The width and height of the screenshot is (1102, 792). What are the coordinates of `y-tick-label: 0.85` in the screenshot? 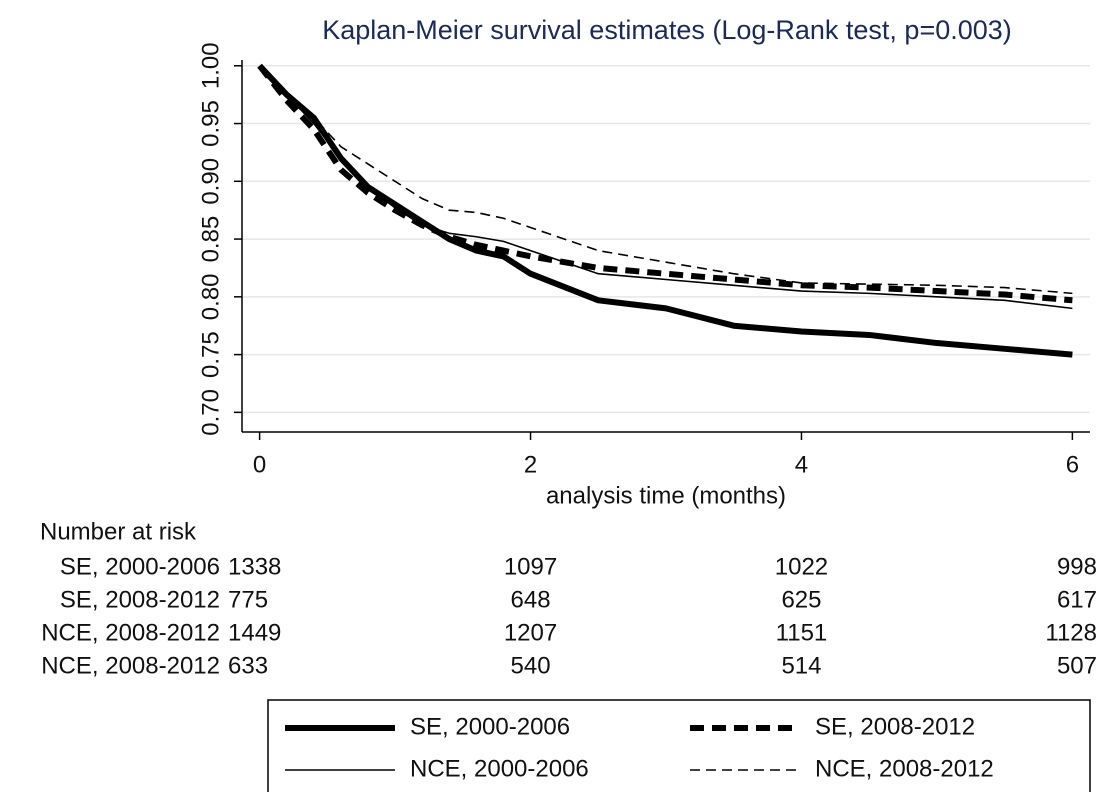 It's located at (210, 239).